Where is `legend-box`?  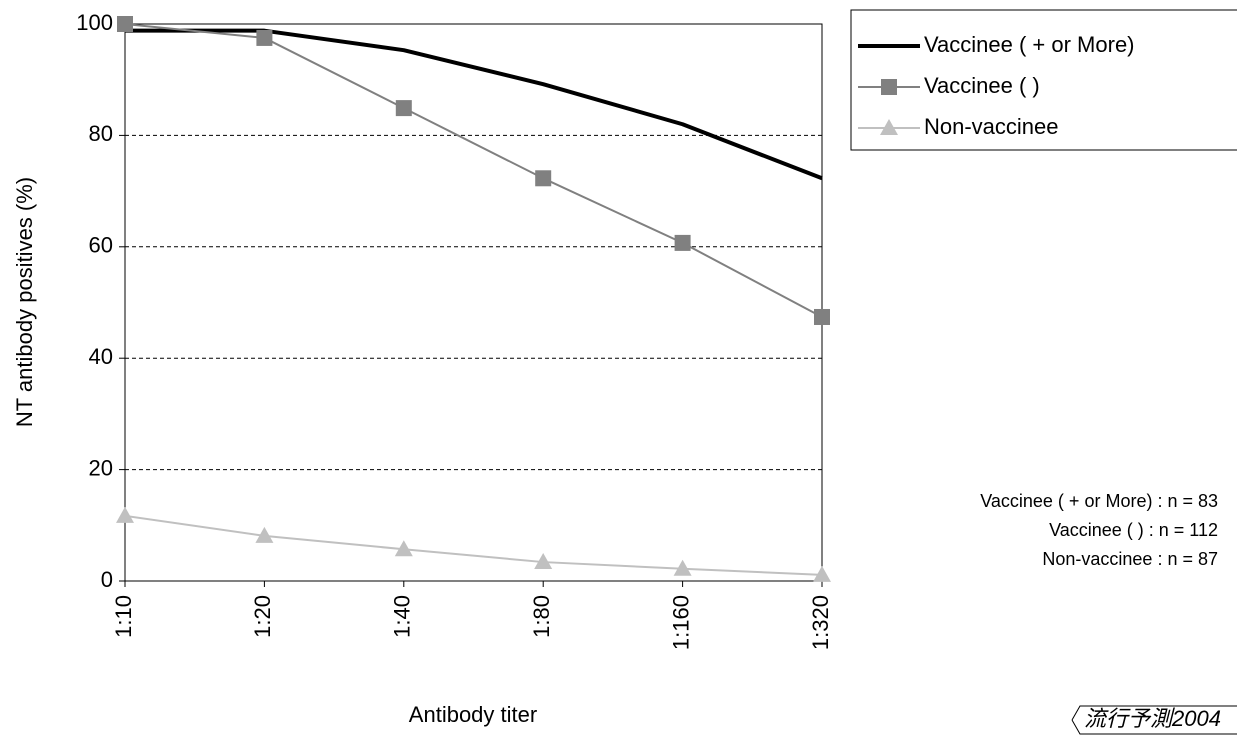
legend-box is located at coordinates (1043, 80).